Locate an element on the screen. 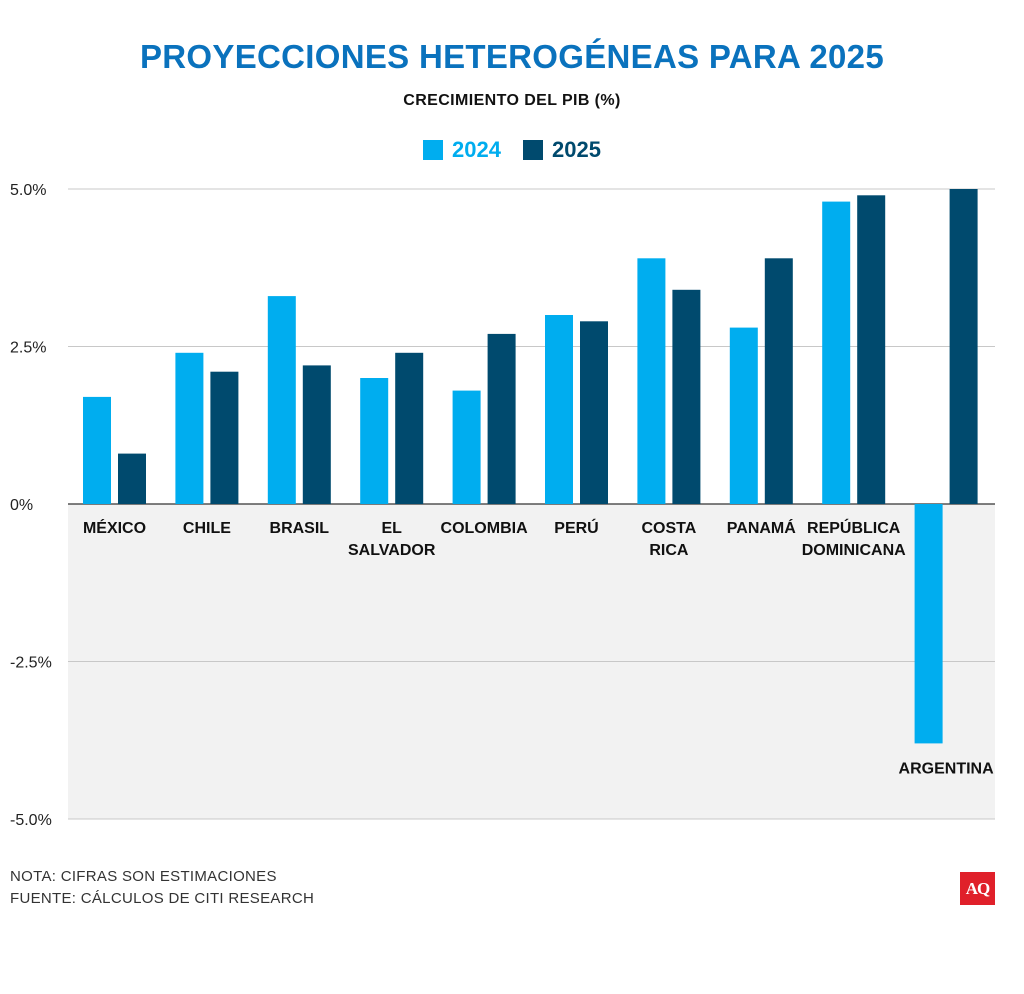 This screenshot has height=994, width=1024. category-label: MÉXICO is located at coordinates (114, 527).